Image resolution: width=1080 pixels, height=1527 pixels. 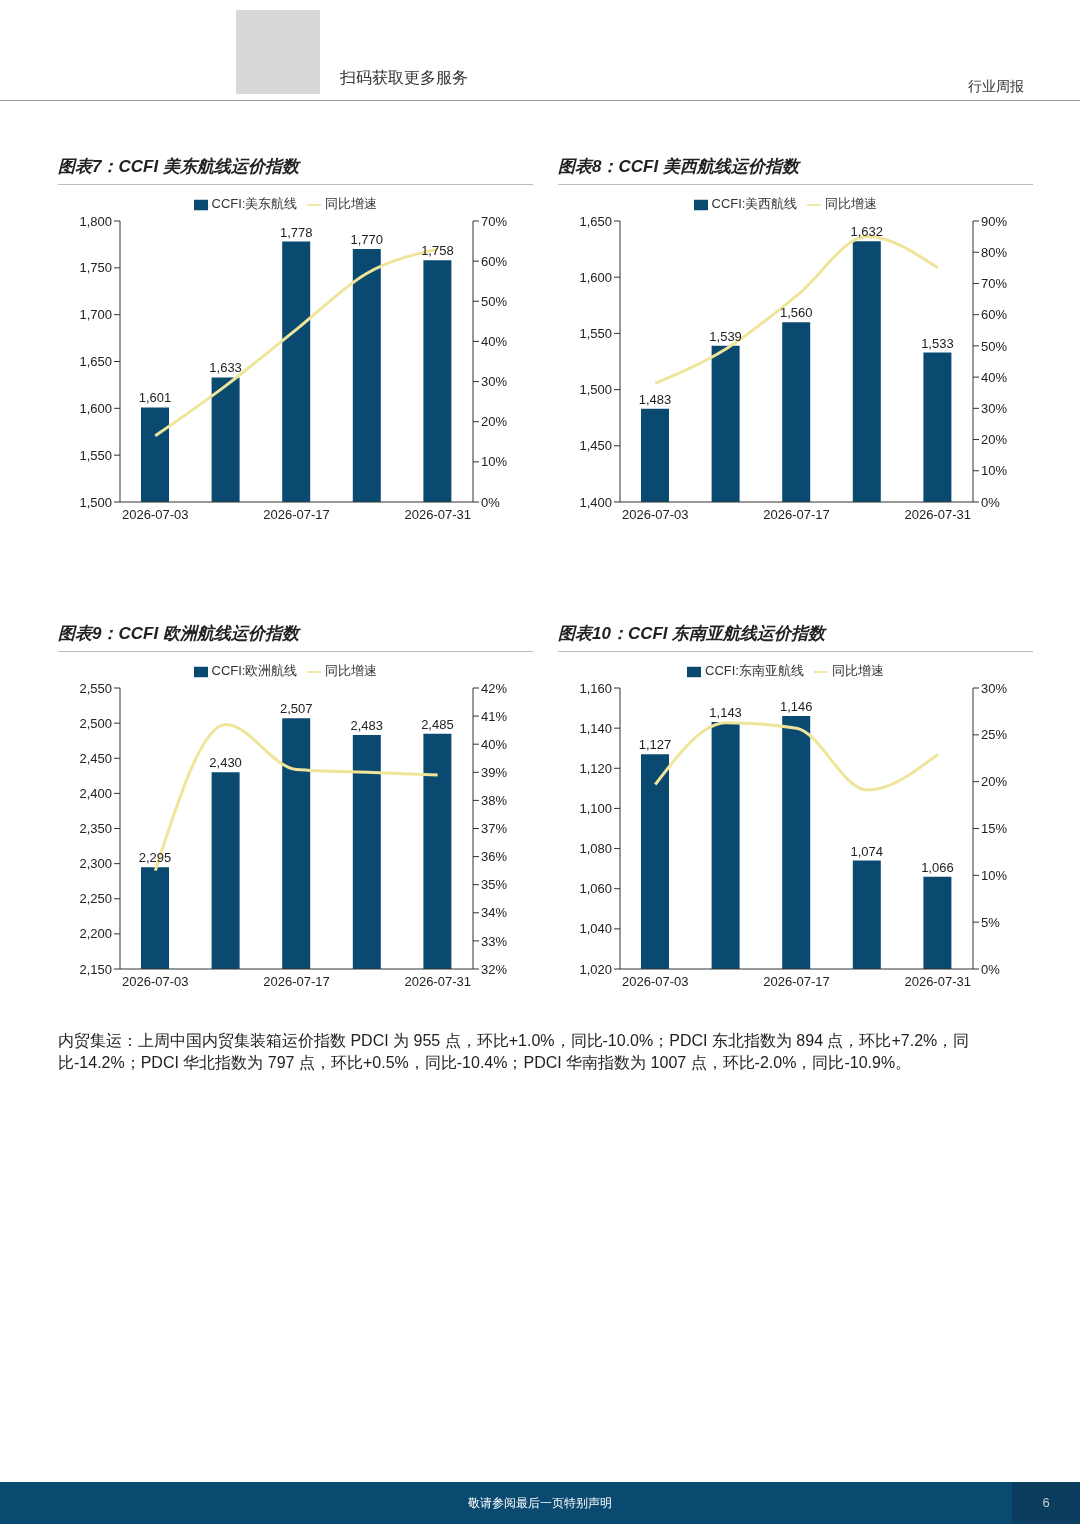 I want to click on y-tick-label: 2,200, so click(x=95, y=934).